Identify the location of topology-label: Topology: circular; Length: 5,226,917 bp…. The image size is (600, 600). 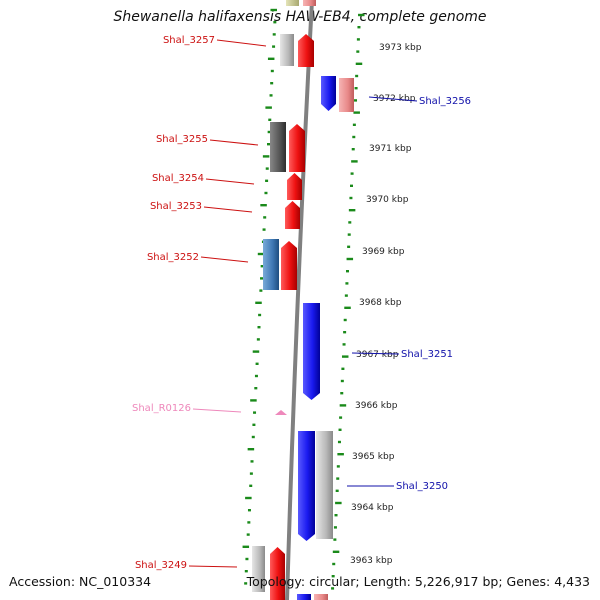
(418, 581).